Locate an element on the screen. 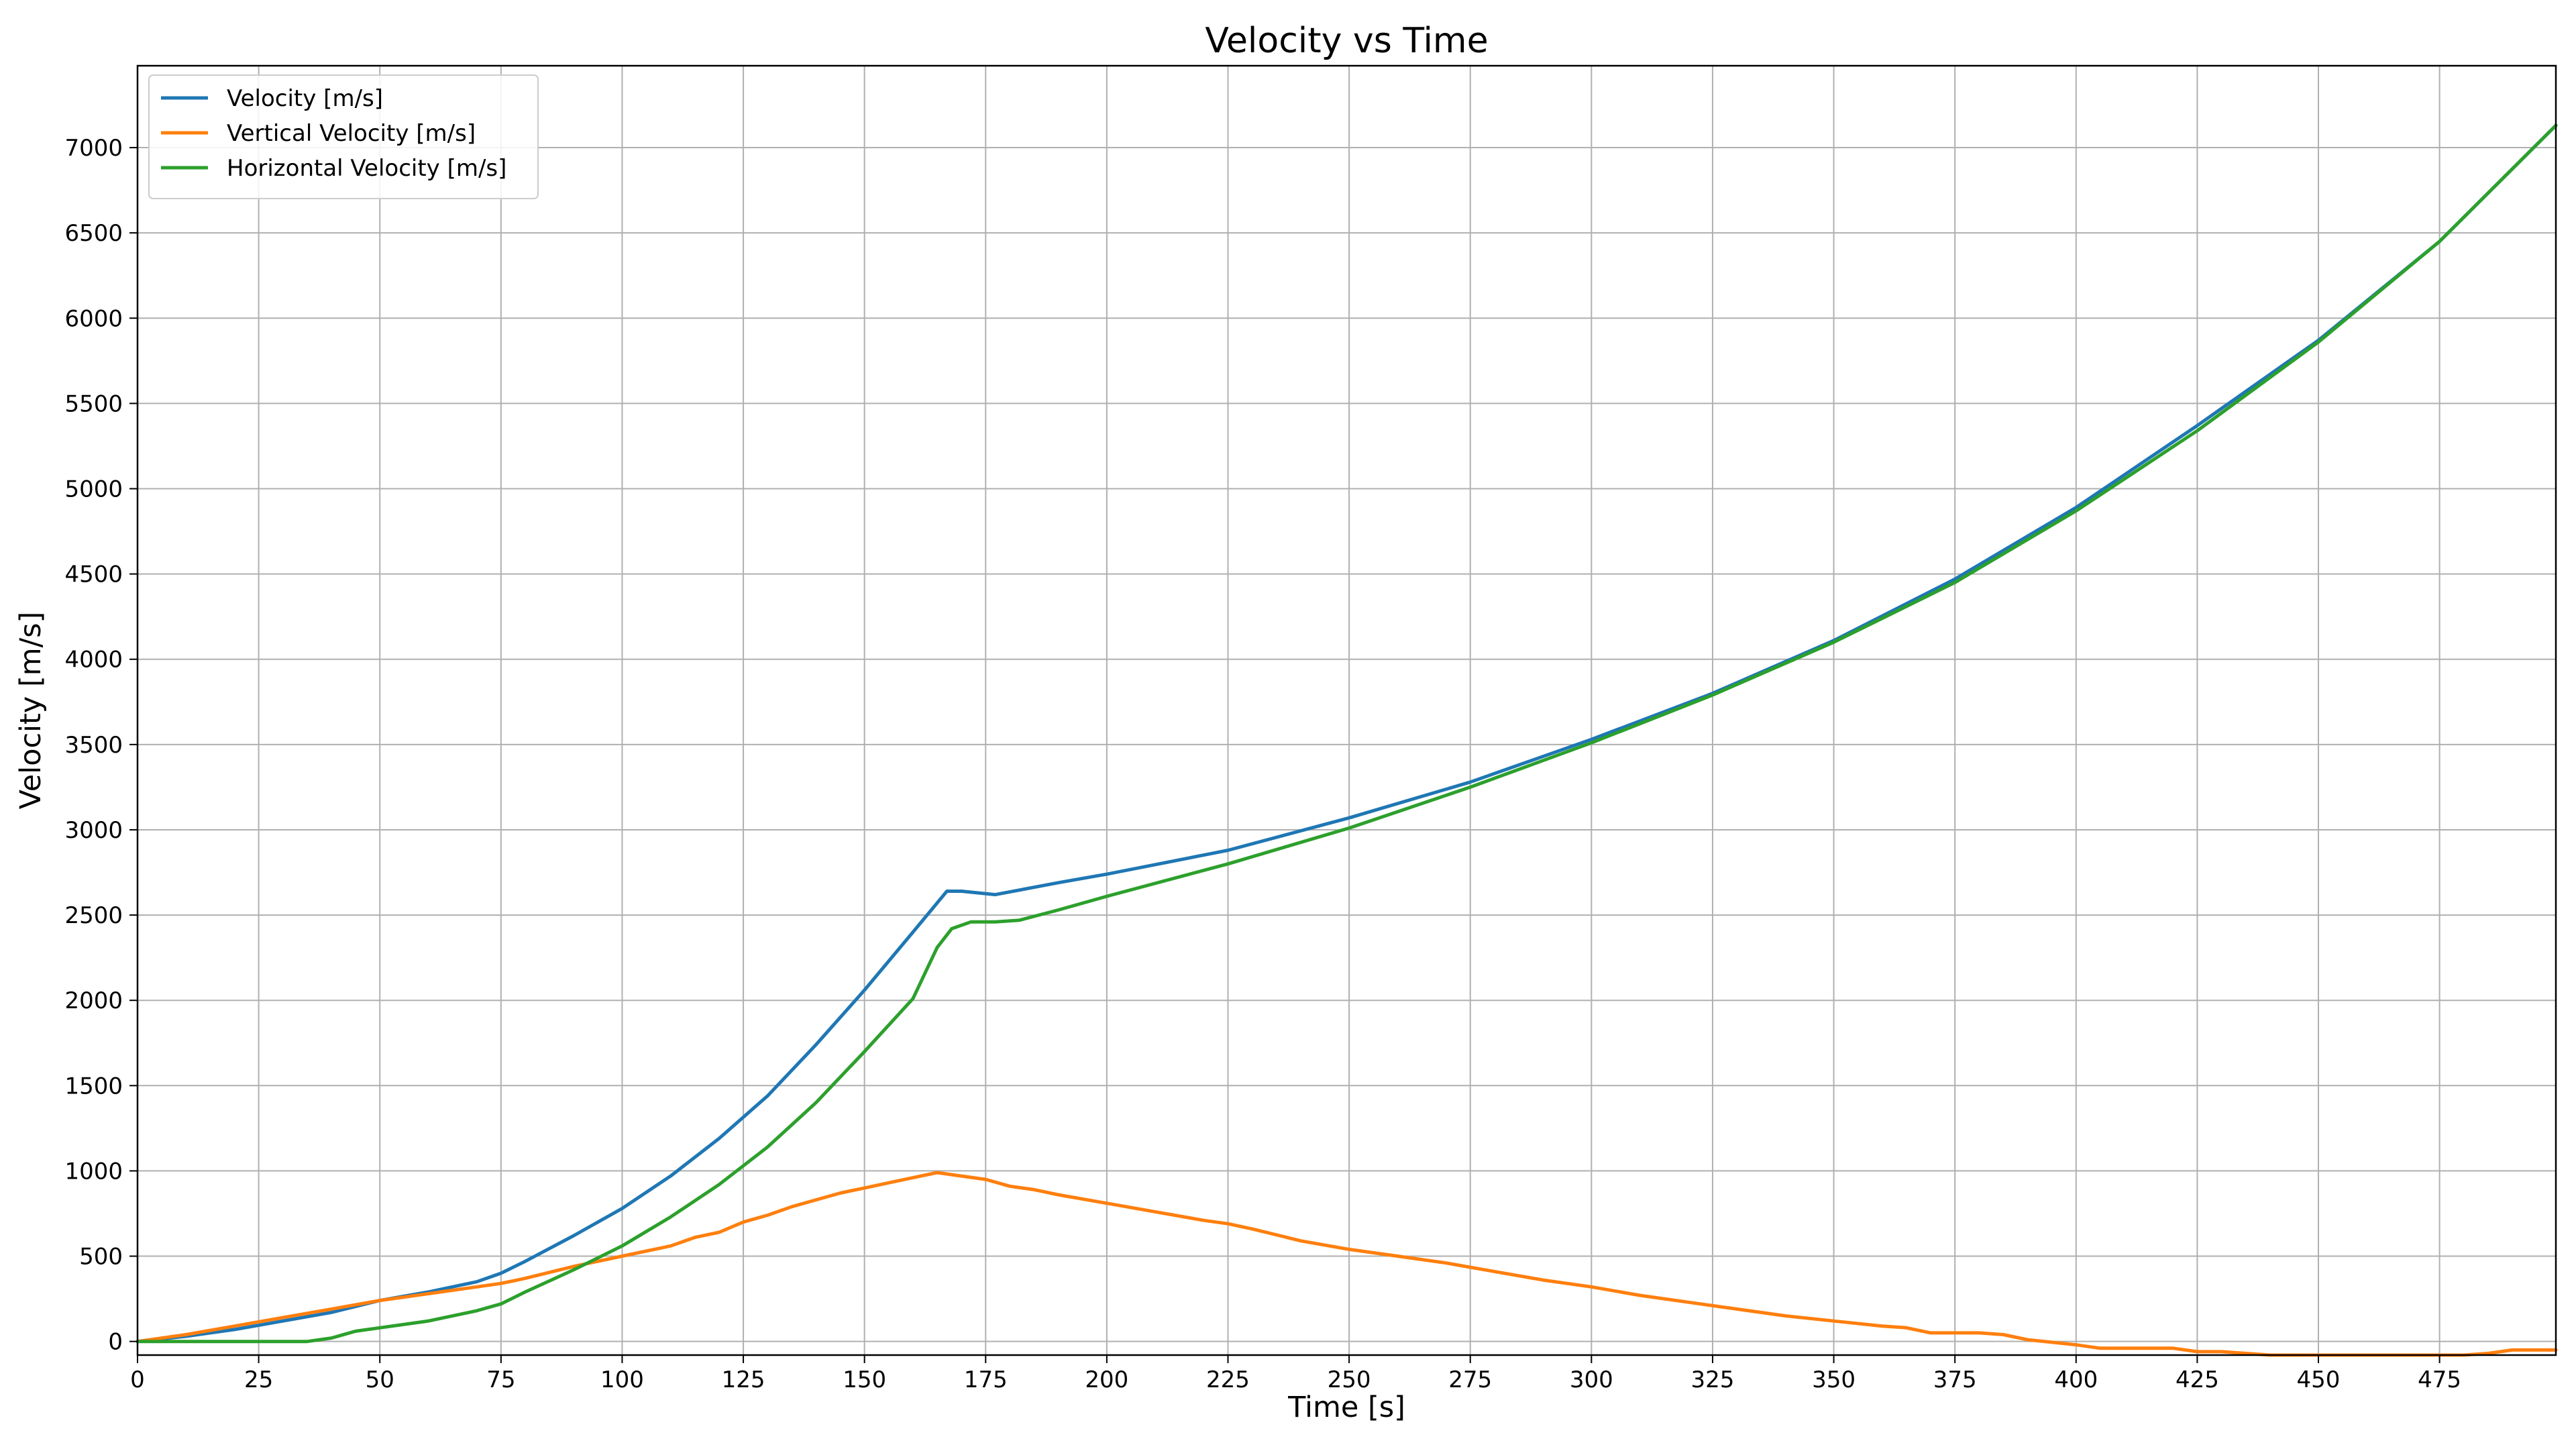 The height and width of the screenshot is (1449, 2576). legend-label: Velocity [m/s] is located at coordinates (305, 98).